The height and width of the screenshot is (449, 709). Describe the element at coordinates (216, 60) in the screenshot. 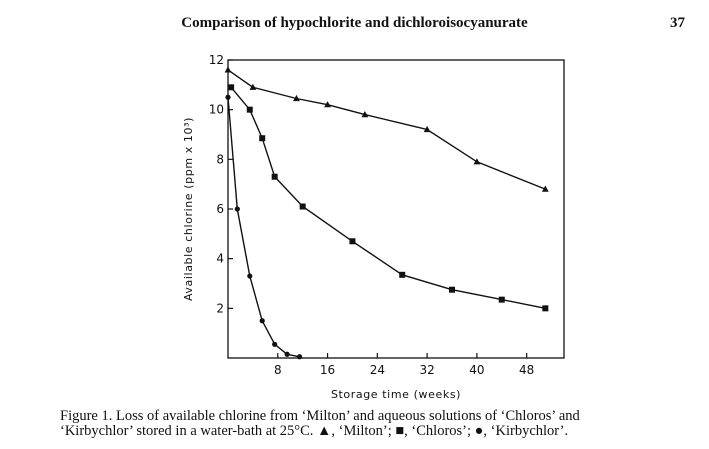

I see `y-tick-label: 12` at that location.